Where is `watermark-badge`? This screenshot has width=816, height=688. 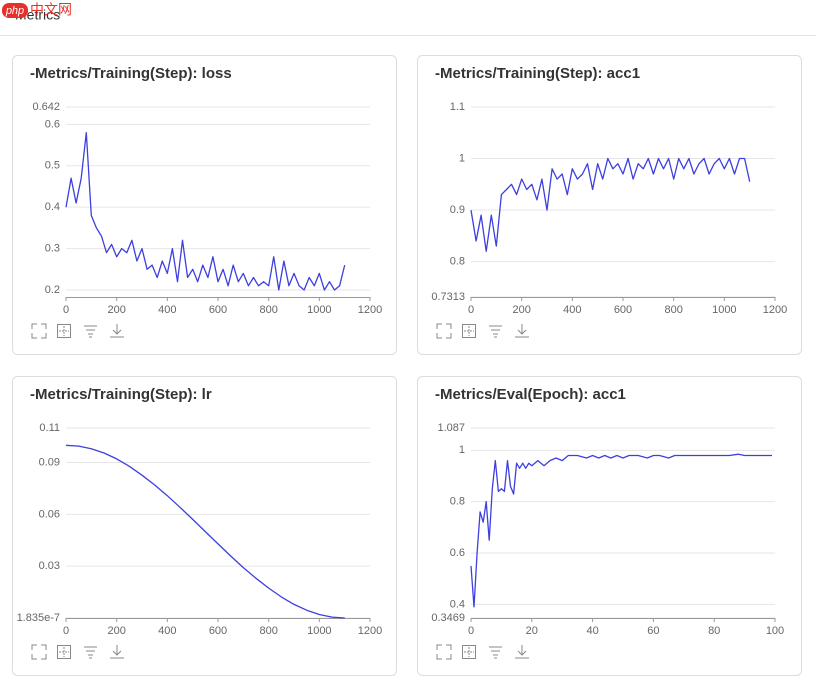 watermark-badge is located at coordinates (15, 10).